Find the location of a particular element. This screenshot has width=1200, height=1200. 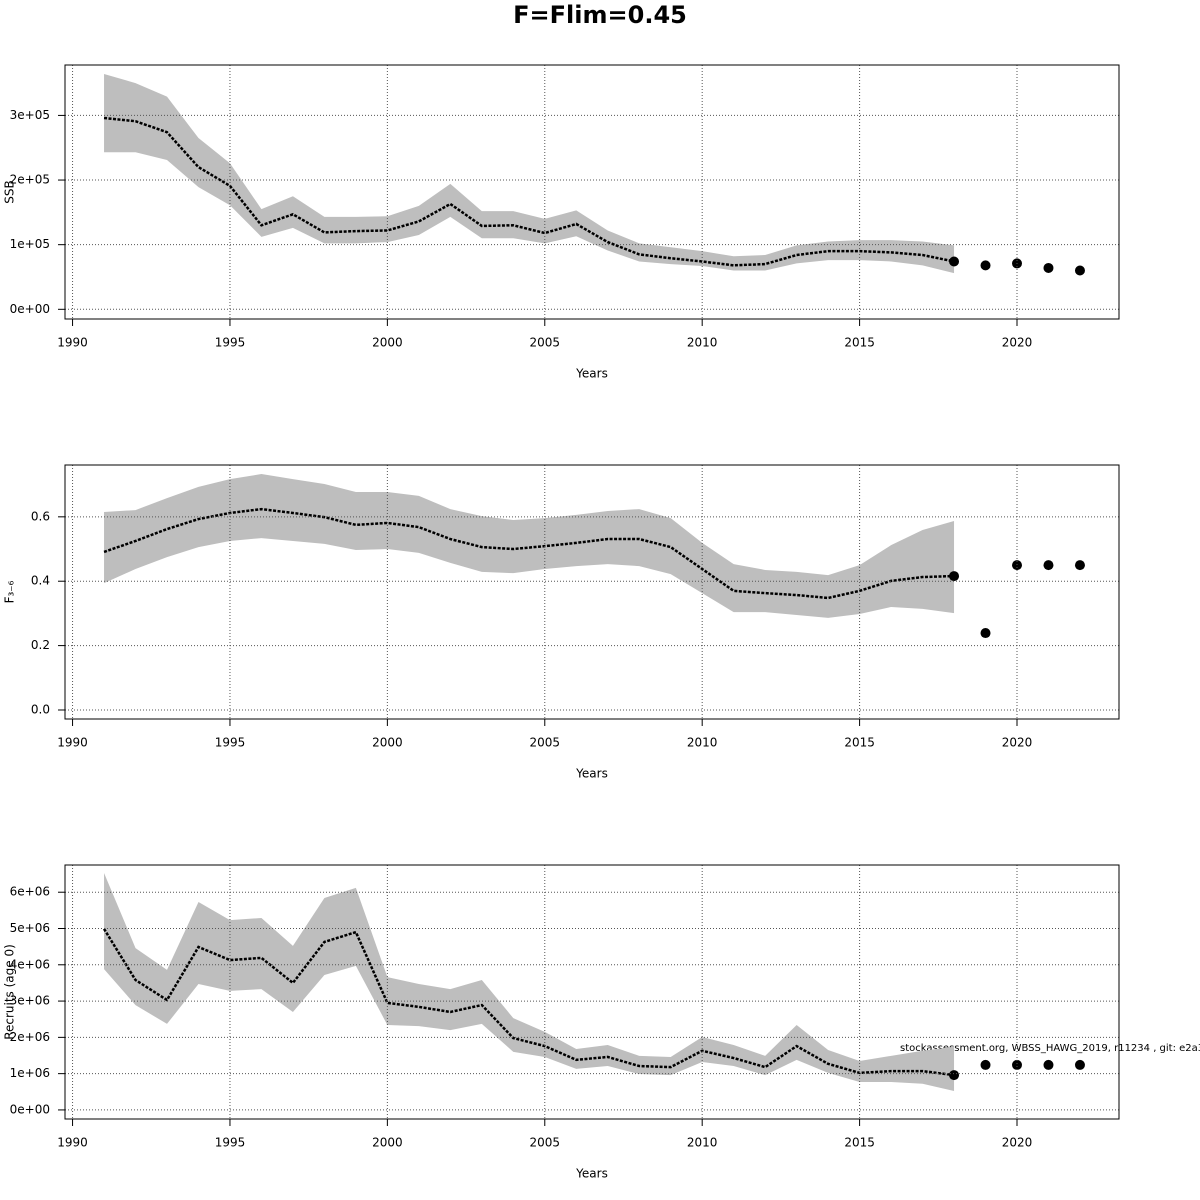

main-title: F=Flim=0.45 is located at coordinates (600, 15).